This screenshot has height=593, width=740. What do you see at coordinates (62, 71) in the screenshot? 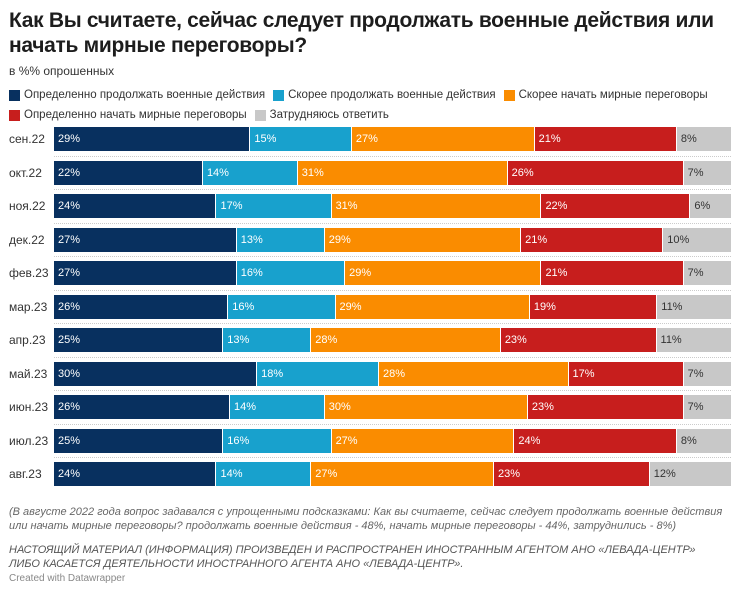
I see `chart-subtitle: в %% опрошенных` at bounding box center [62, 71].